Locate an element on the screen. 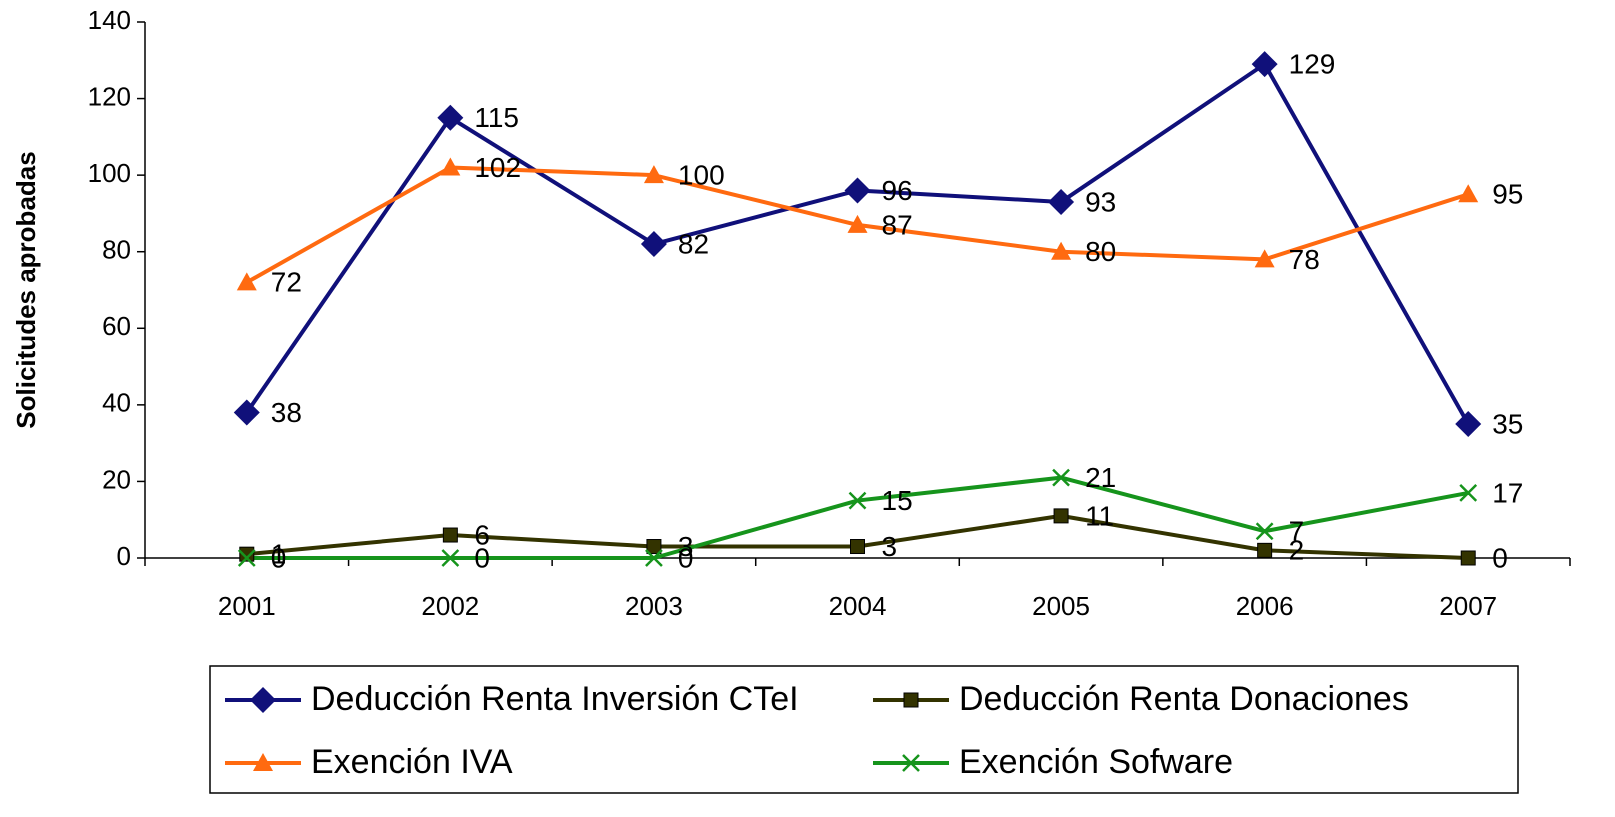 This screenshot has width=1615, height=817. data-label: 95 is located at coordinates (1507, 194).